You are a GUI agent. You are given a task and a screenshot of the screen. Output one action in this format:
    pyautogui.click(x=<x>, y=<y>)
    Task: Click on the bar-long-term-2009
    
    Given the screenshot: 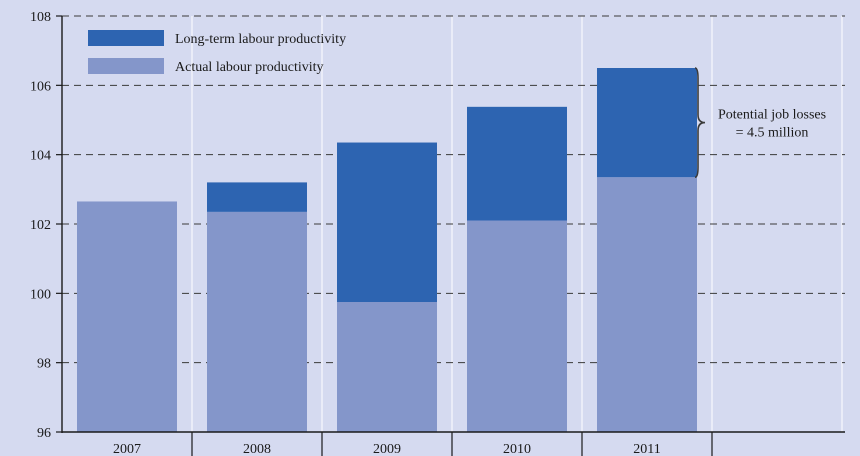 What is the action you would take?
    pyautogui.click(x=387, y=222)
    